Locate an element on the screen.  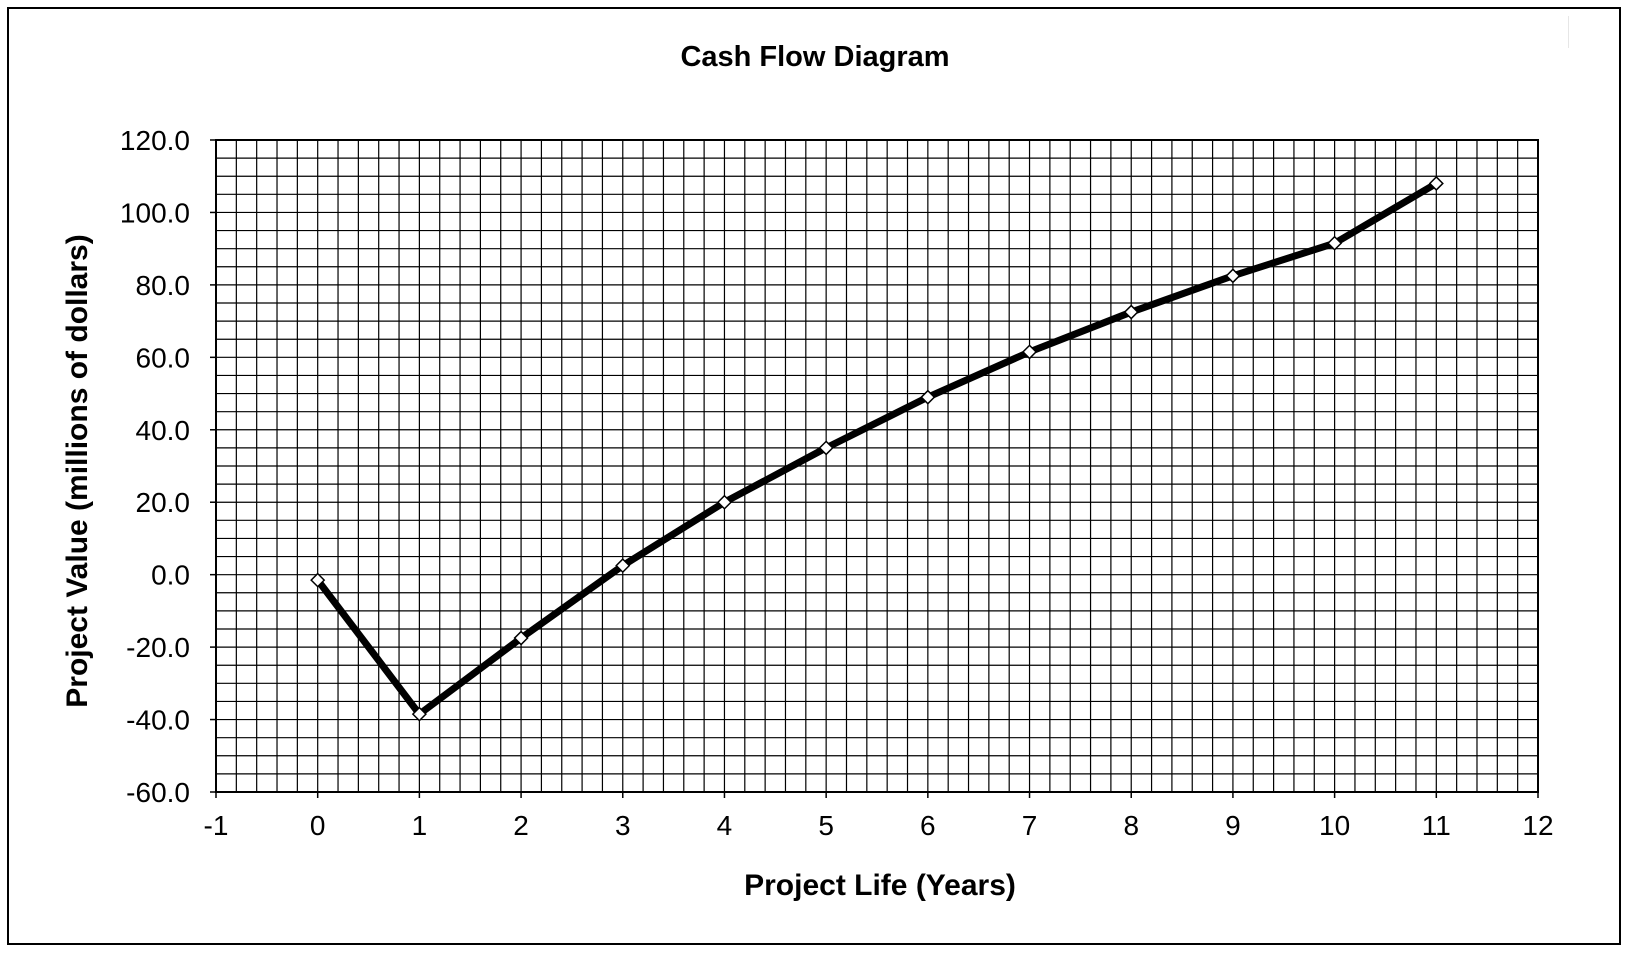
y-tick-label: -60.0 is located at coordinates (158, 792).